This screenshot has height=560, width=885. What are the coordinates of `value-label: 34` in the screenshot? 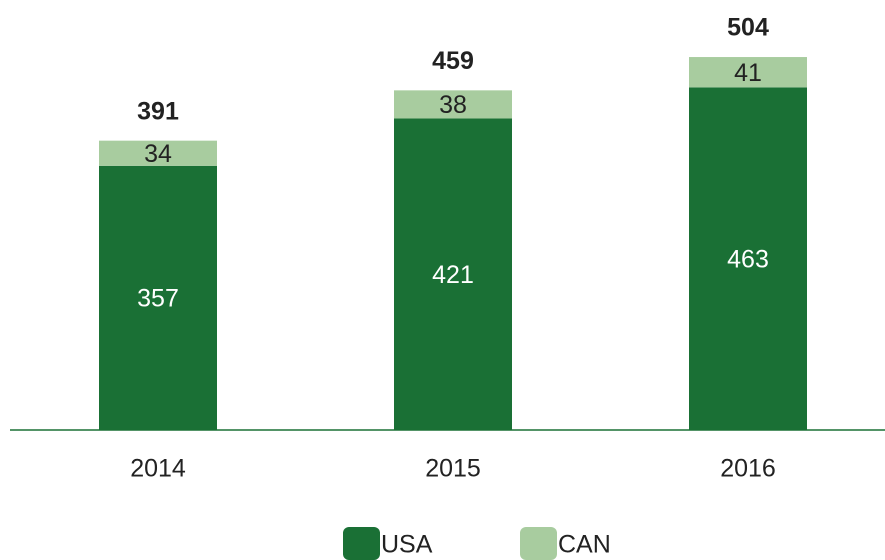 It's located at (158, 154).